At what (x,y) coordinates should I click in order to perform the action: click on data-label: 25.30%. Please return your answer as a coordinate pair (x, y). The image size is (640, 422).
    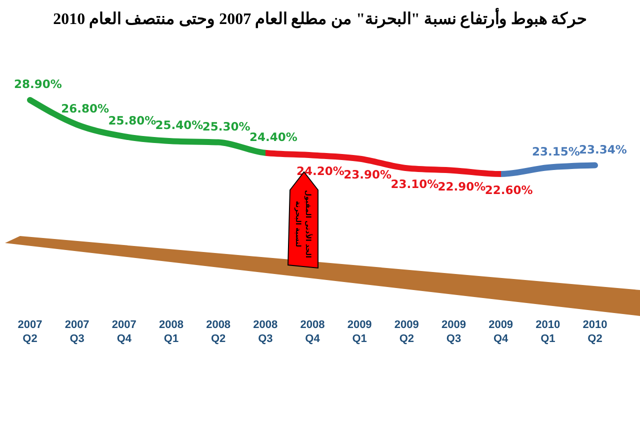
    Looking at the image, I should click on (226, 126).